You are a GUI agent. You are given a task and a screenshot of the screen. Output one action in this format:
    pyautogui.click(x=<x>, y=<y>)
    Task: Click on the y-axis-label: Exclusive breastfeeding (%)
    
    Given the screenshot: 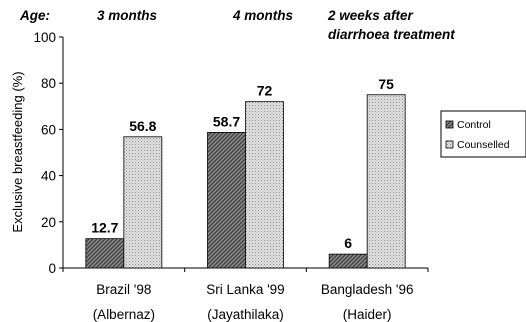 What is the action you would take?
    pyautogui.click(x=17, y=151)
    